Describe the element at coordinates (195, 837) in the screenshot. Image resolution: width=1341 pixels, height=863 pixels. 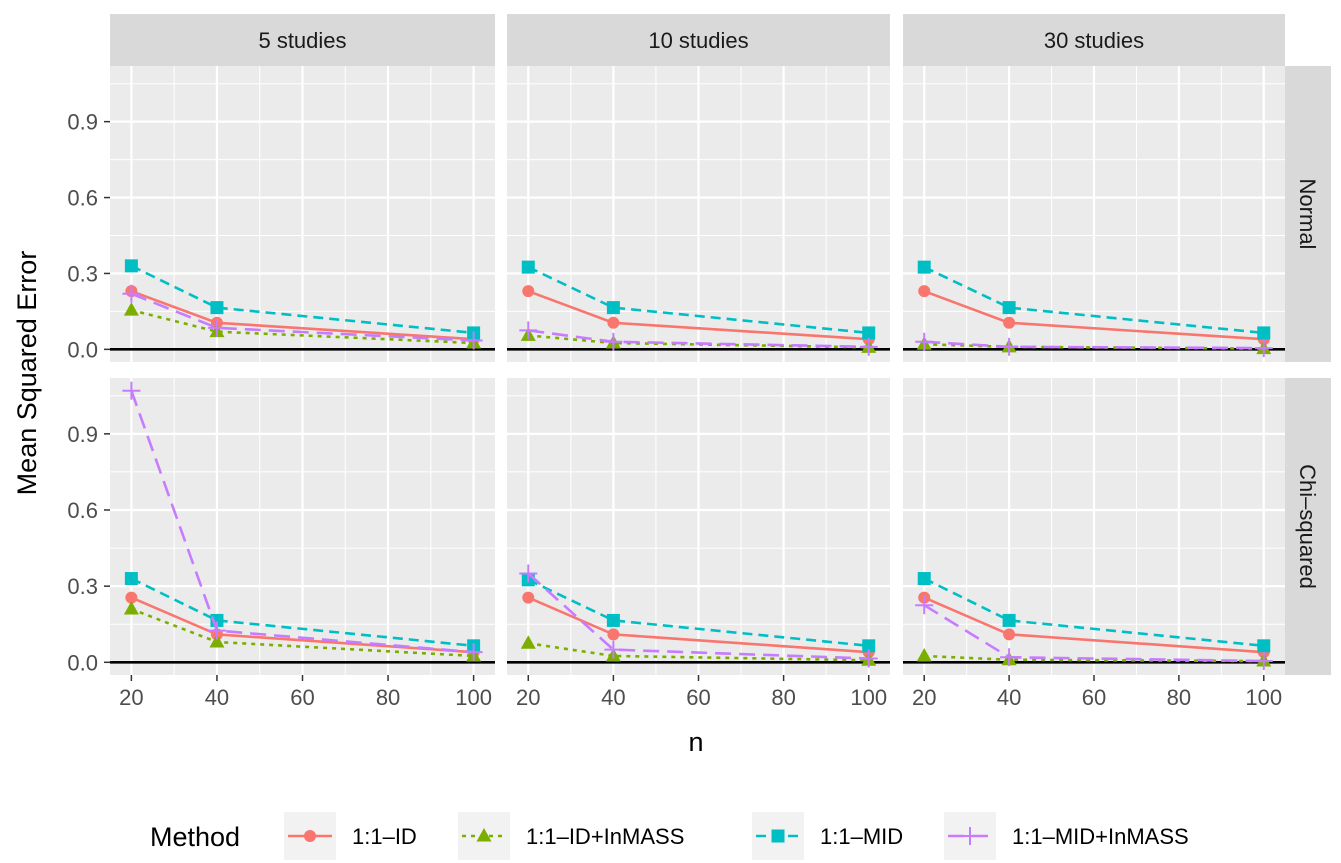
I see `legend-title: Method` at that location.